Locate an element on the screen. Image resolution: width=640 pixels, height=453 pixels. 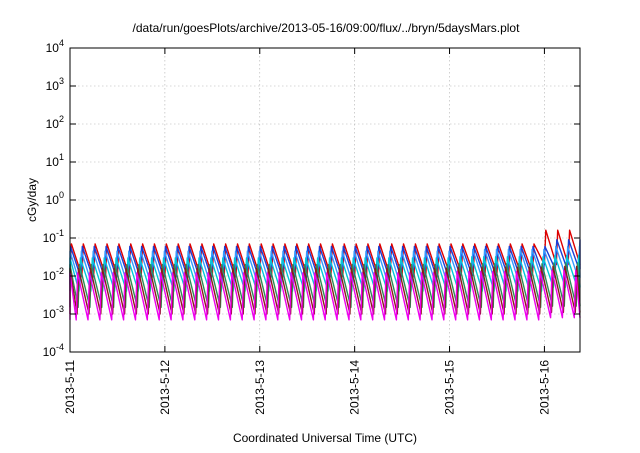
x-axis-label: Coordinated Universal Time (UTC) is located at coordinates (325, 438).